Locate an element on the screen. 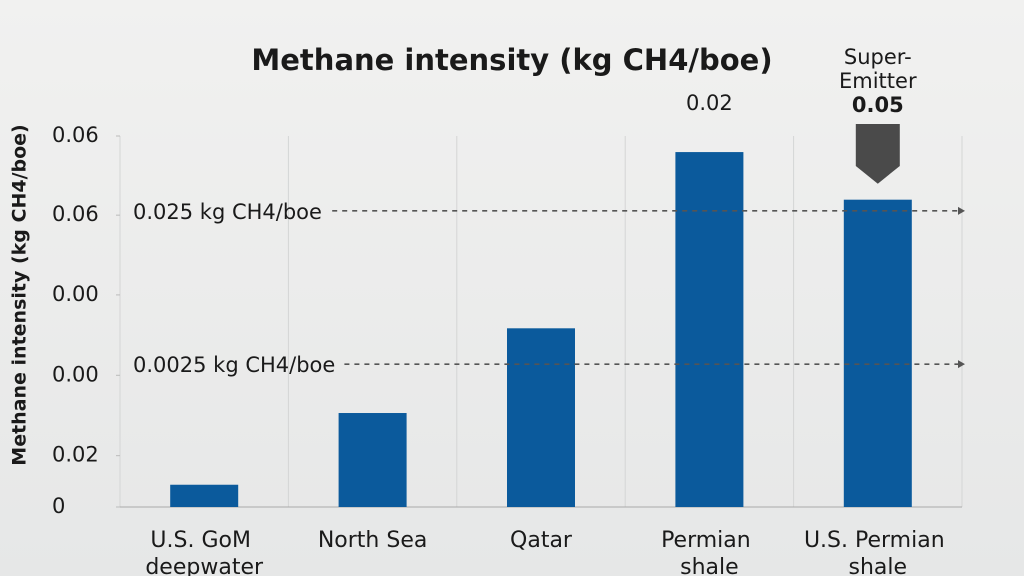  reference-label: 0.025 kg CH4/boe is located at coordinates (227, 212).